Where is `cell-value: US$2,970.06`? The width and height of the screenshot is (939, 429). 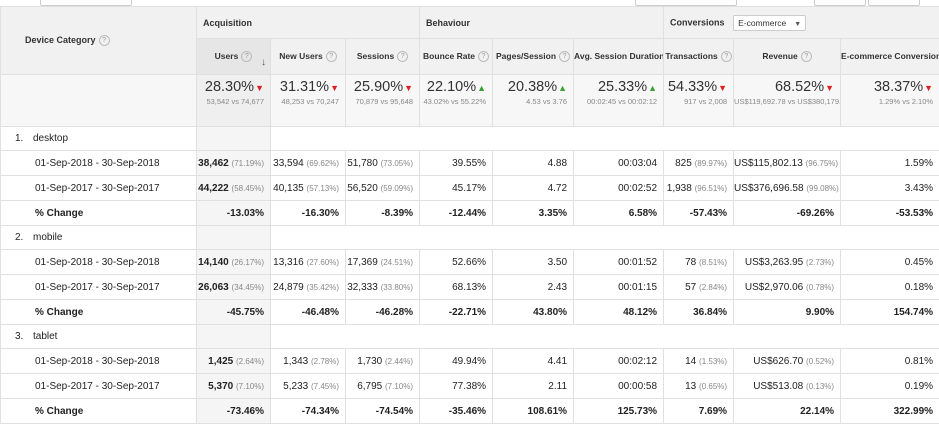
cell-value: US$2,970.06 is located at coordinates (774, 287).